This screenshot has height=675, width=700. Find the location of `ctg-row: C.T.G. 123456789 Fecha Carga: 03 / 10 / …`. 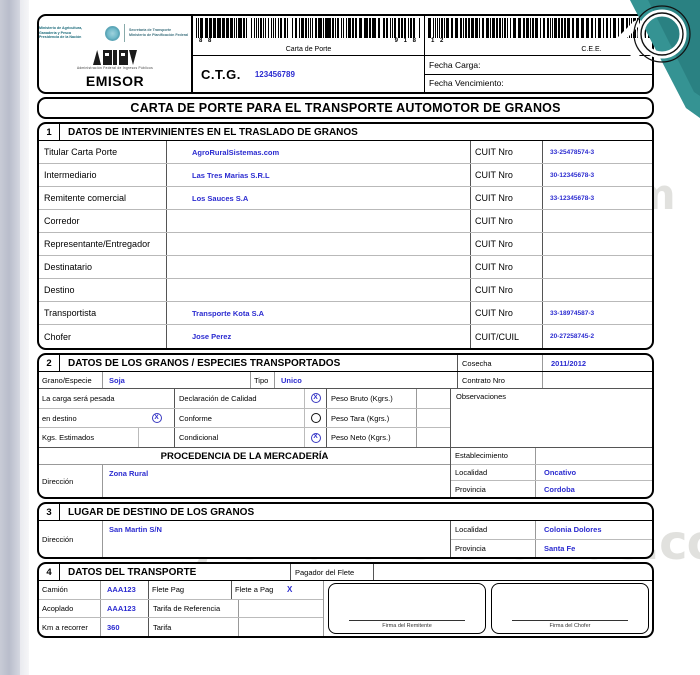

ctg-row: C.T.G. 123456789 Fecha Carga: 03 / 10 / … is located at coordinates (422, 74).